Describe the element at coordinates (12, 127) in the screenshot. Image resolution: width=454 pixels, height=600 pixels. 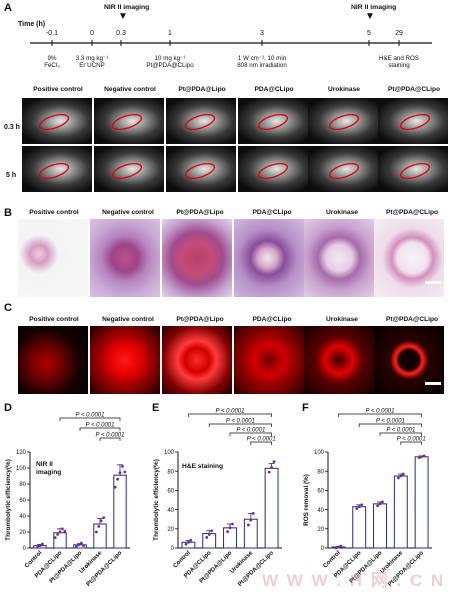
I see `row-header: 0.3 h` at that location.